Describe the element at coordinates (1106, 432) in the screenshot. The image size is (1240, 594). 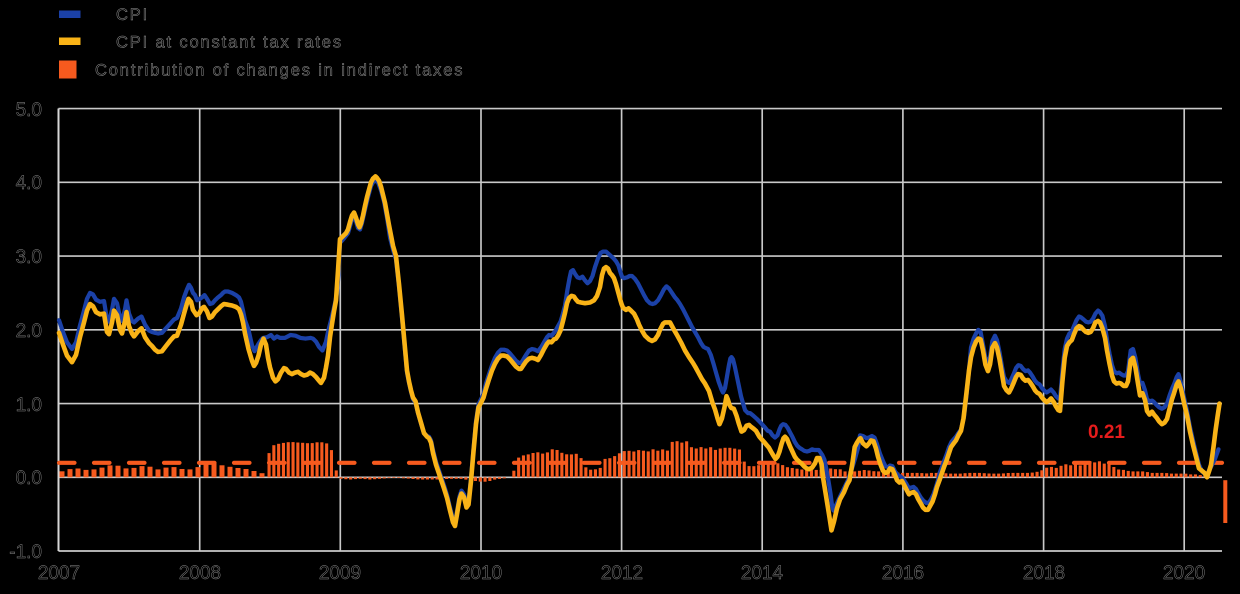
I see `svg-text: 0.21` at that location.